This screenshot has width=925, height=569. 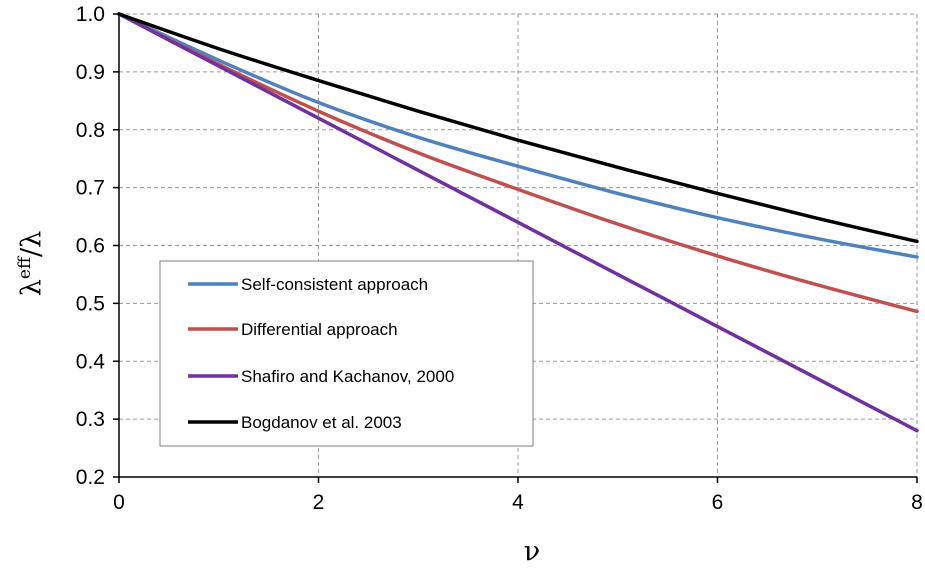 I want to click on y-tick-label-0: 0.2, so click(x=90, y=477).